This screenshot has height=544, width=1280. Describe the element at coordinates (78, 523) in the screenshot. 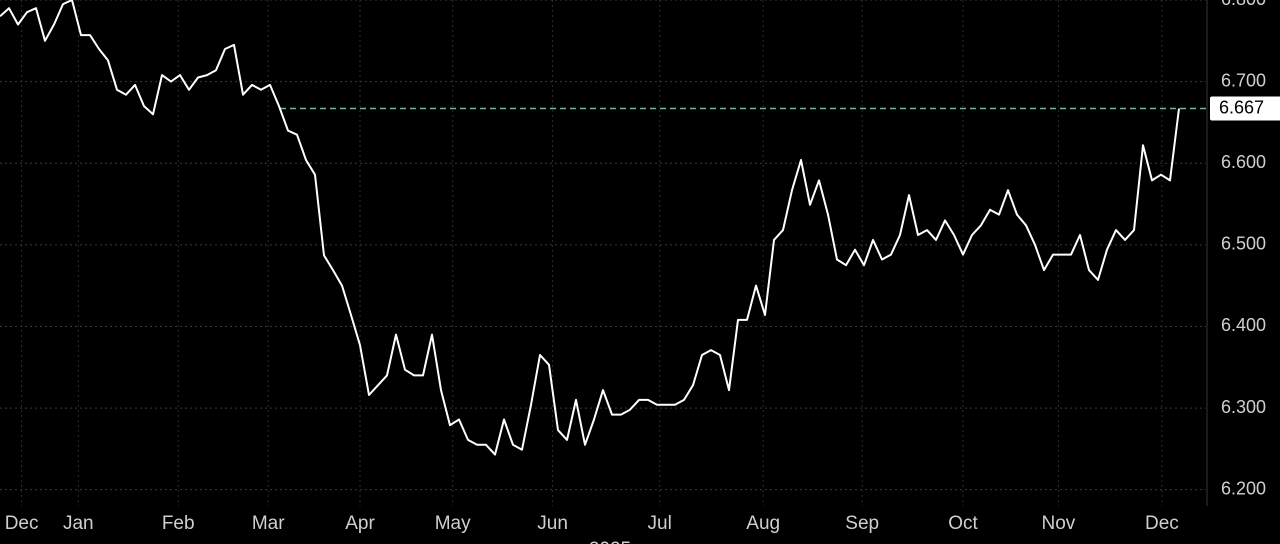

I see `x-tick-label: Jan` at that location.